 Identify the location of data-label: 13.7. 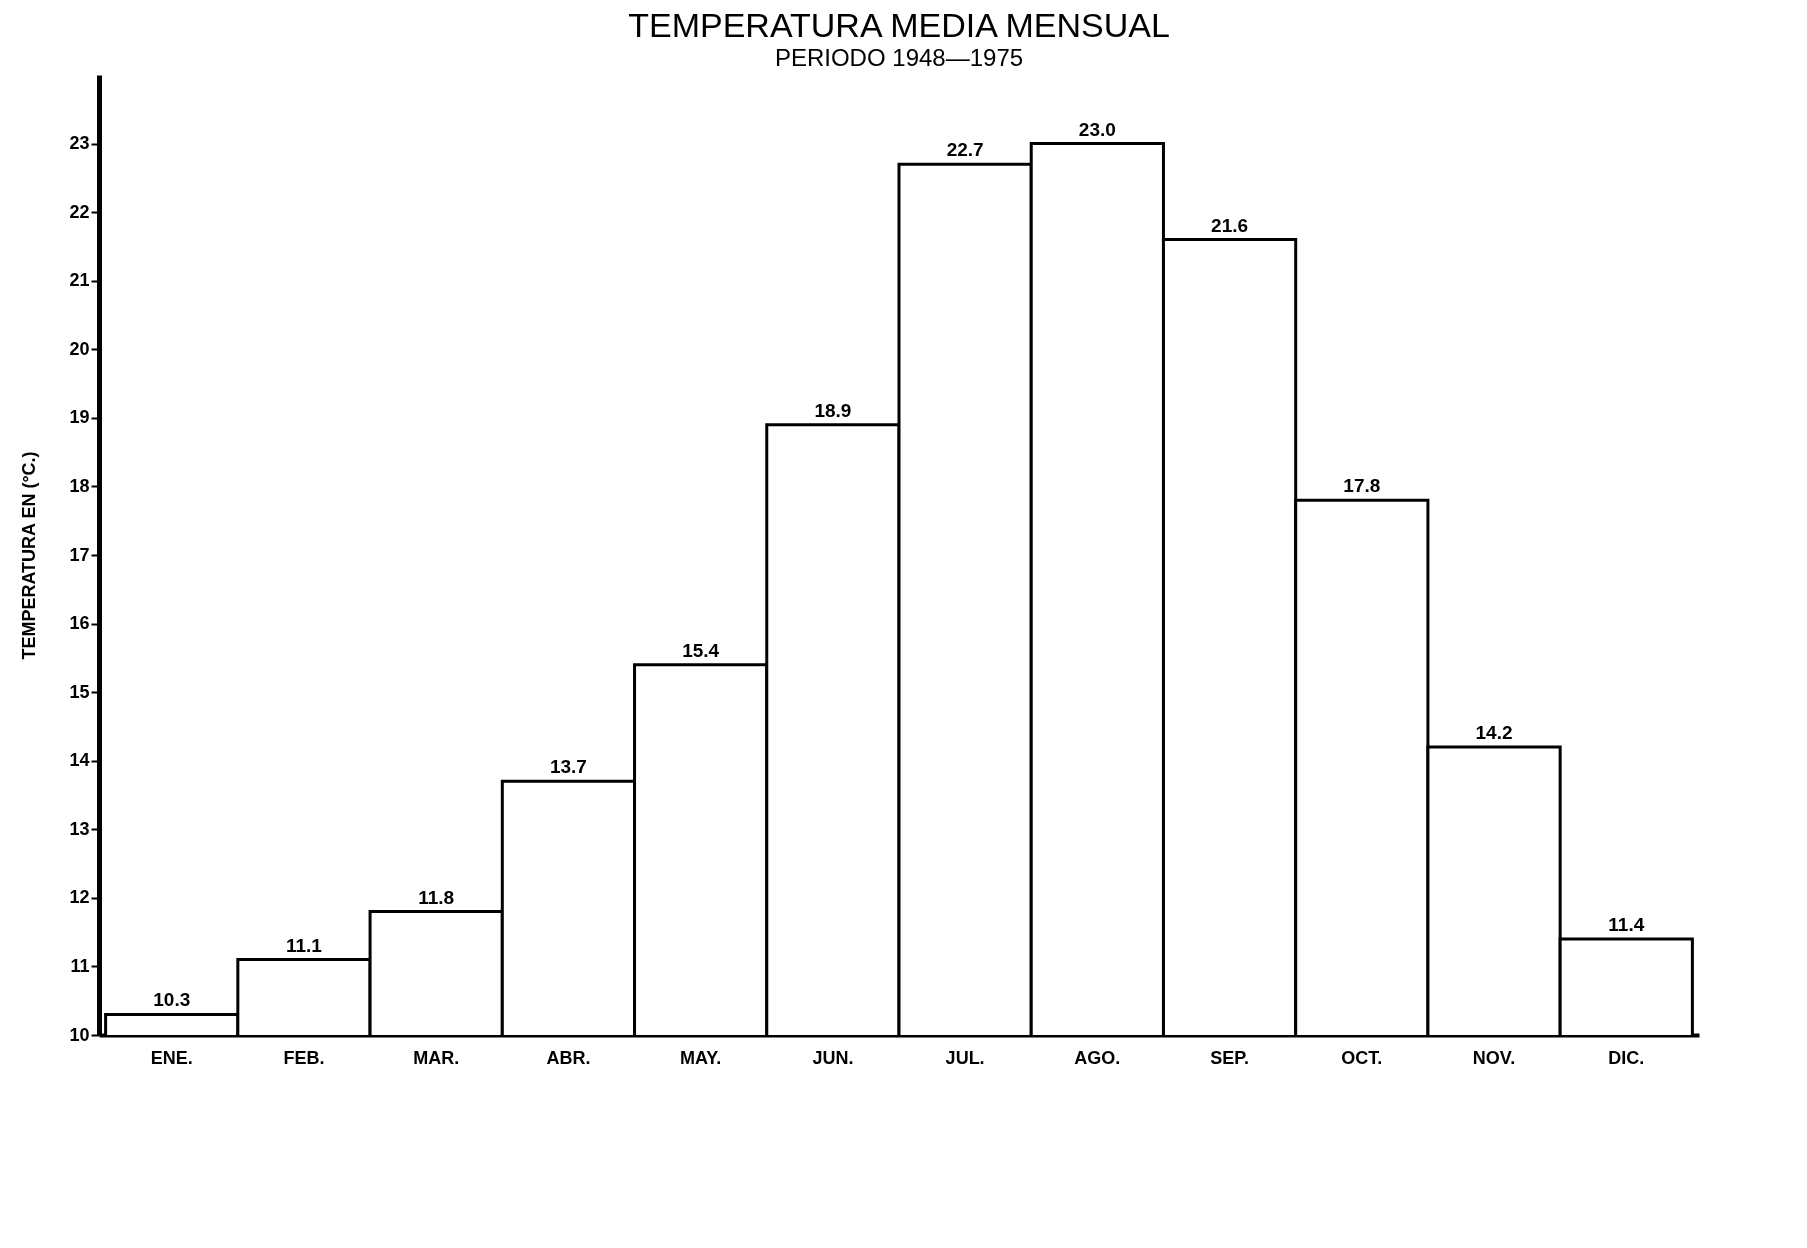
(568, 767).